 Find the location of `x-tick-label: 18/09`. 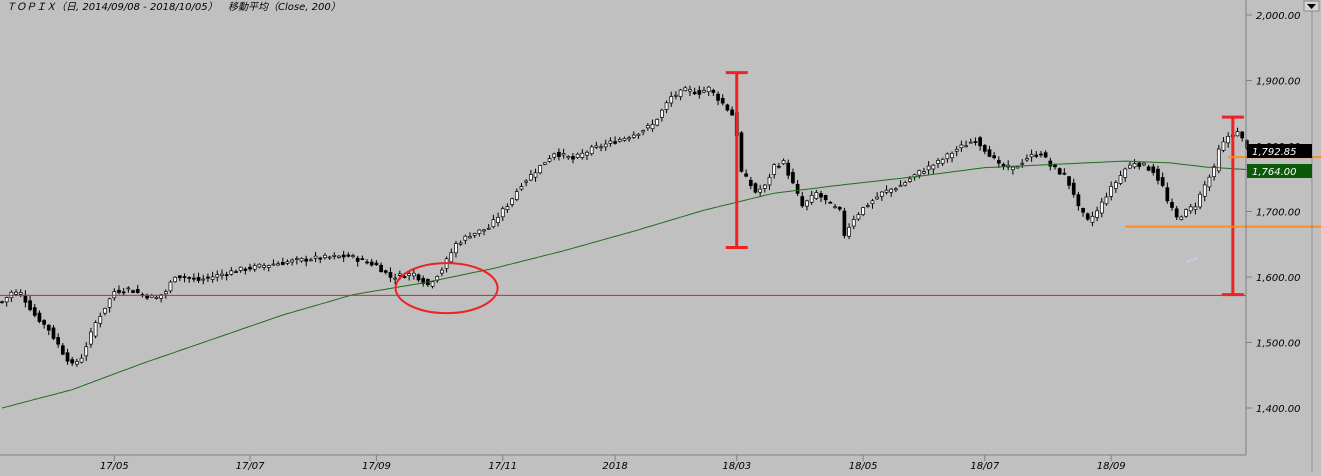

x-tick-label: 18/09 is located at coordinates (1111, 466).